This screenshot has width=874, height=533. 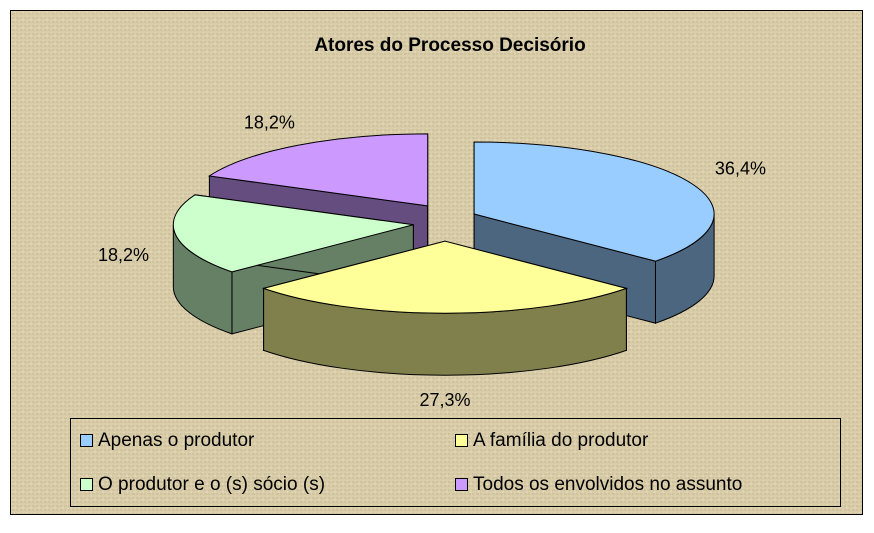 What do you see at coordinates (561, 440) in the screenshot?
I see `legend-label: A família do produtor` at bounding box center [561, 440].